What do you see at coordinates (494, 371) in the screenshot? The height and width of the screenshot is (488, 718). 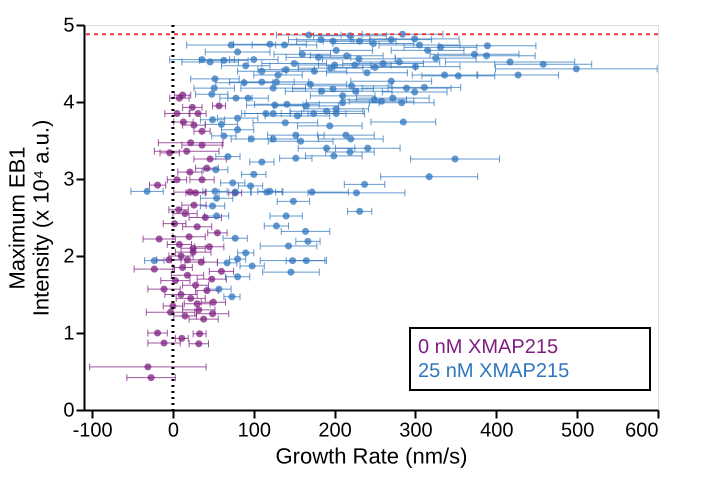 I see `text: 25 nM XMAP215` at bounding box center [494, 371].